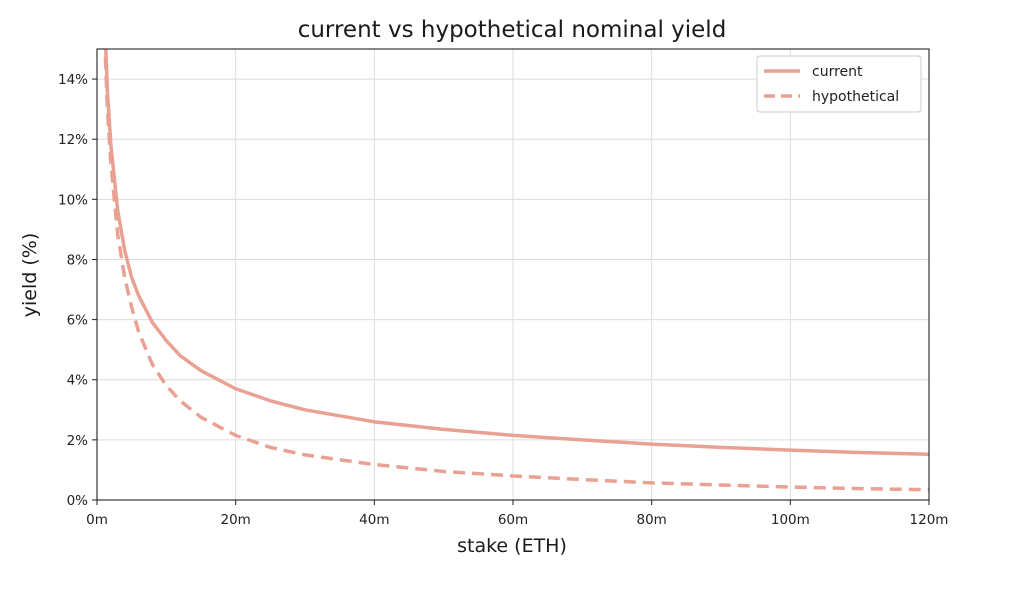  What do you see at coordinates (97, 520) in the screenshot?
I see `x-tick-label: 0m` at bounding box center [97, 520].